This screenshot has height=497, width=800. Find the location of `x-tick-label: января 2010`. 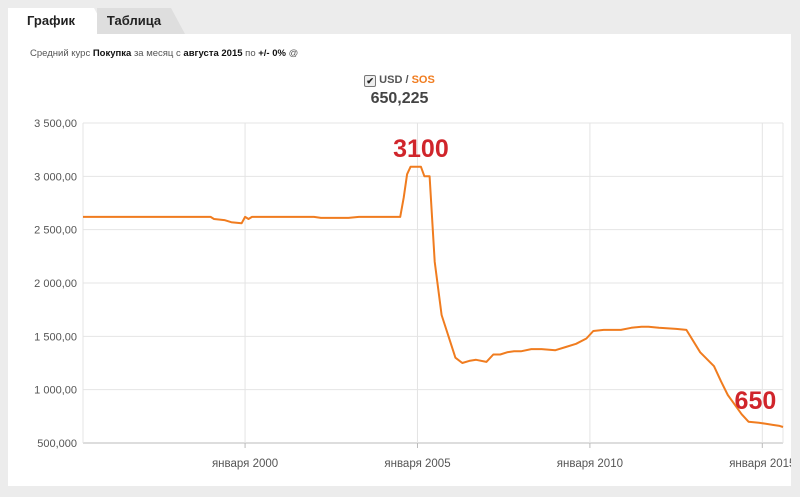

x-tick-label: января 2010 is located at coordinates (590, 464).